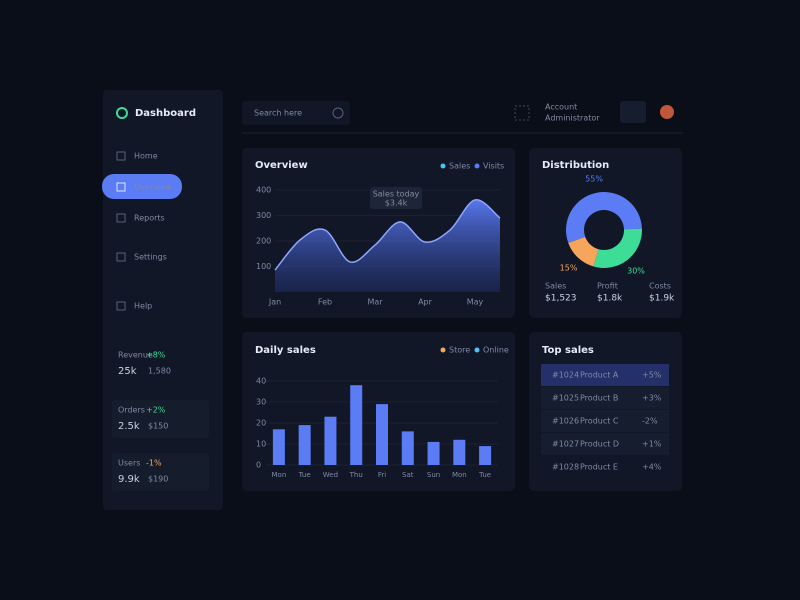 The image size is (800, 600). What do you see at coordinates (382, 475) in the screenshot?
I see `x-tick-label: Fri` at bounding box center [382, 475].